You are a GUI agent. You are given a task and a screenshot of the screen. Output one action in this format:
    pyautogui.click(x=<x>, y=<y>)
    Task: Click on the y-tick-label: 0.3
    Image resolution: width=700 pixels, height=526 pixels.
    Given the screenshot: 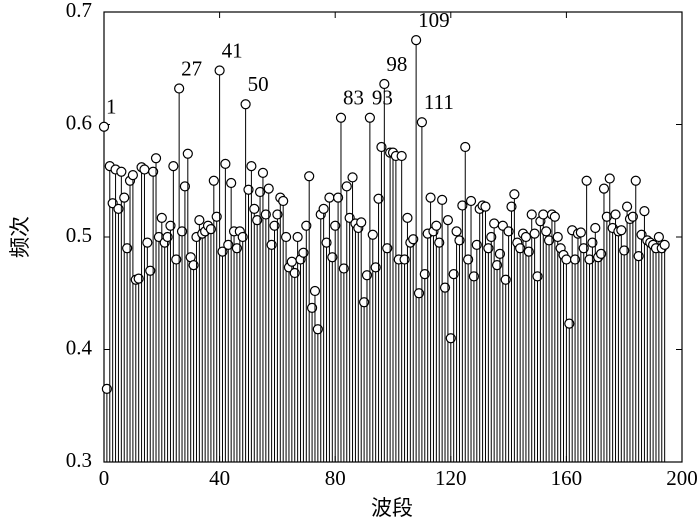 What is the action you would take?
    pyautogui.click(x=79, y=460)
    